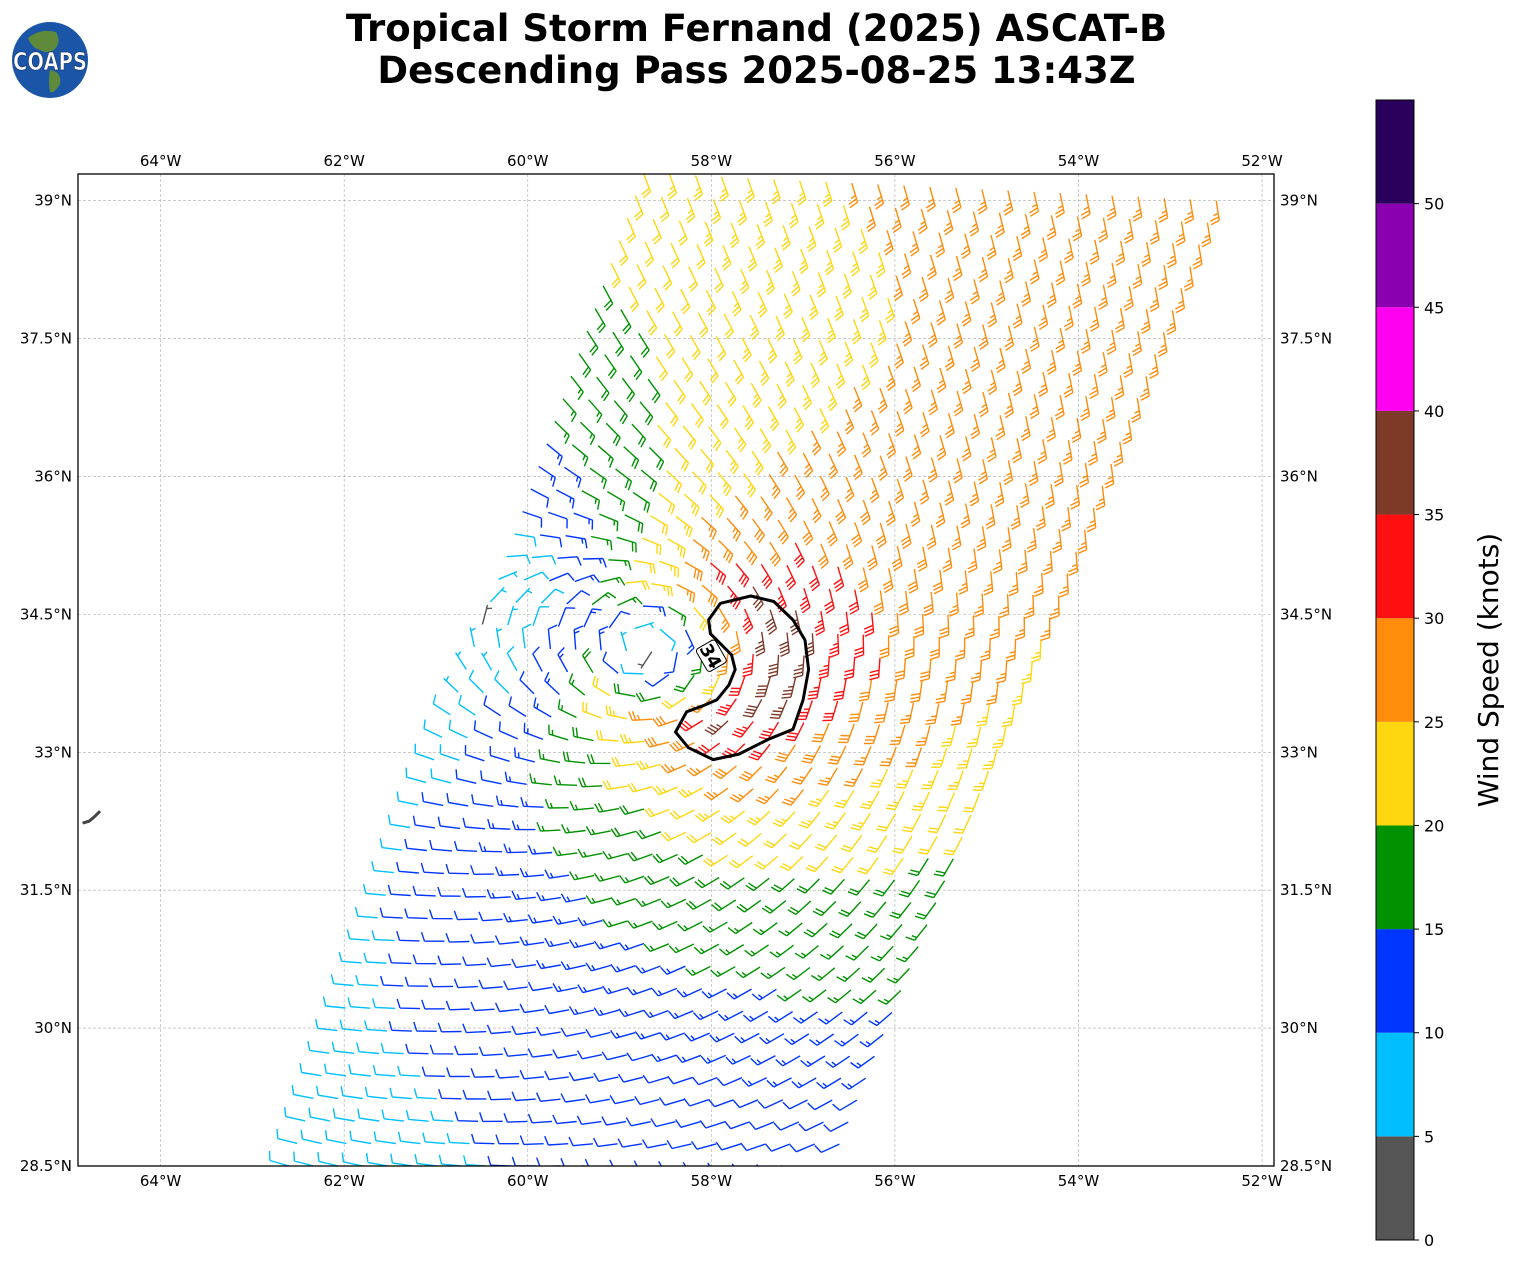  Describe the element at coordinates (161, 161) in the screenshot. I see `lon-tick-label-top: 64°W` at that location.